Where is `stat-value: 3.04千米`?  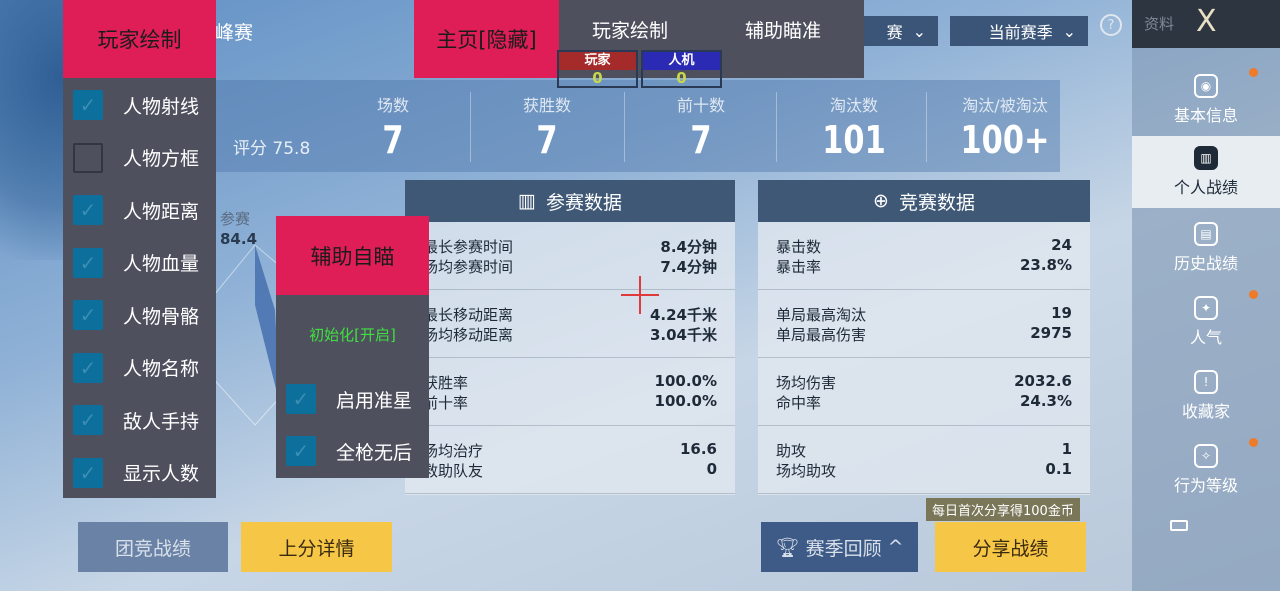 stat-value: 3.04千米 is located at coordinates (683, 335).